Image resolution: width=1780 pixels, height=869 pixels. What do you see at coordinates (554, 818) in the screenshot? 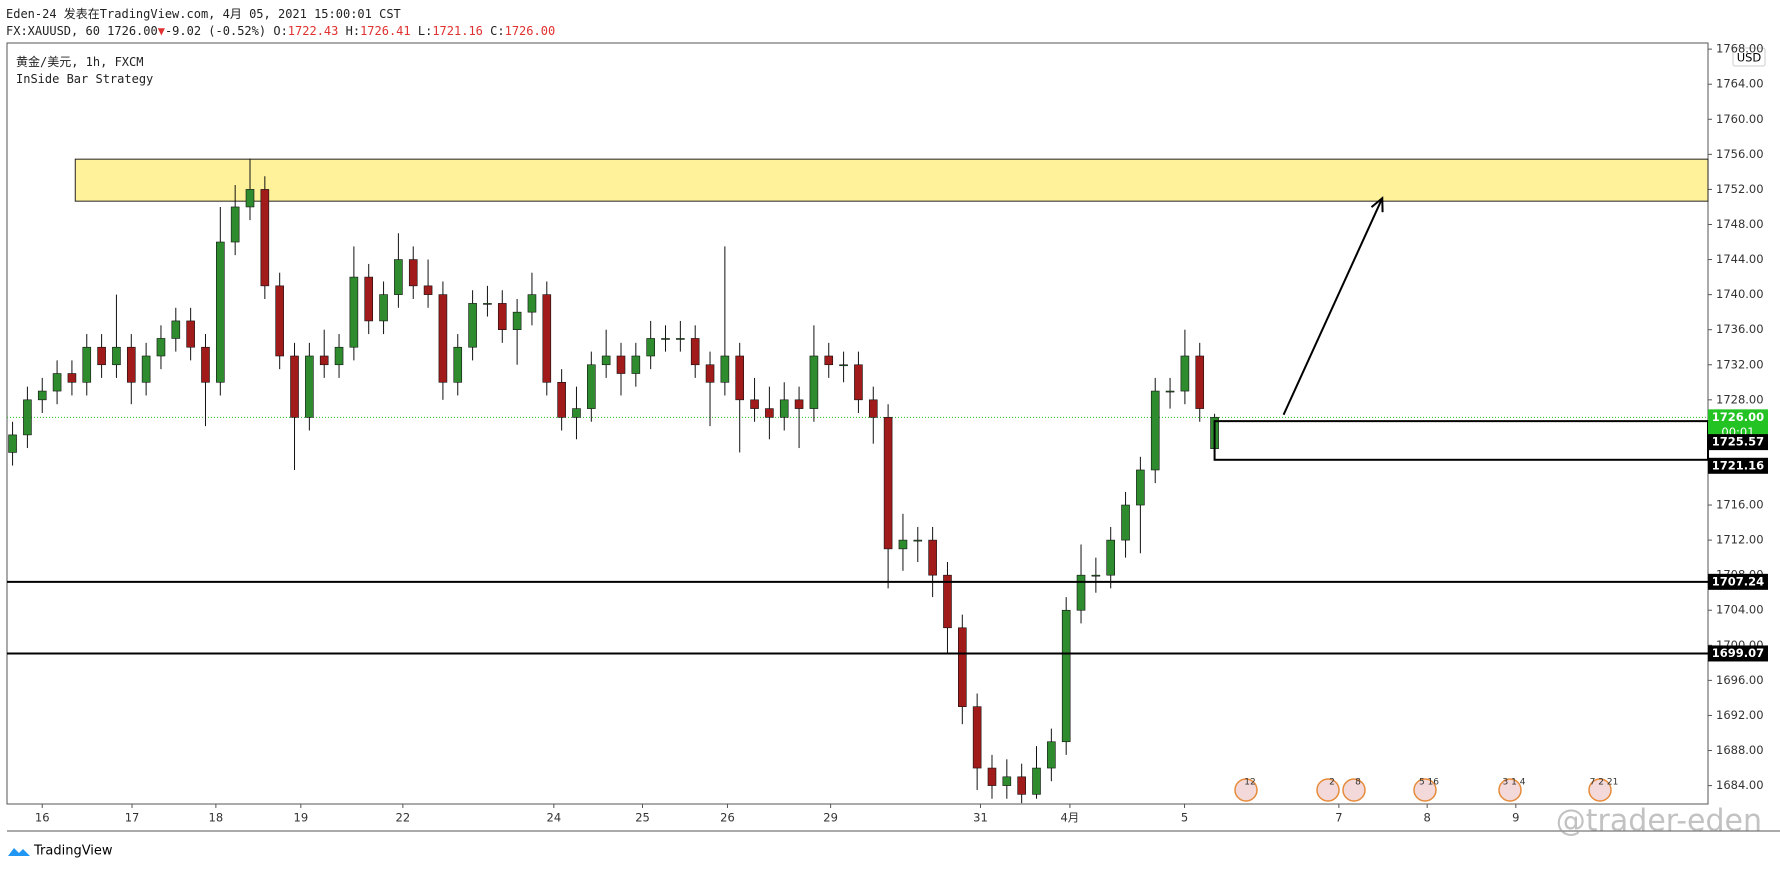
I see `x-tick-label: 24` at bounding box center [554, 818].